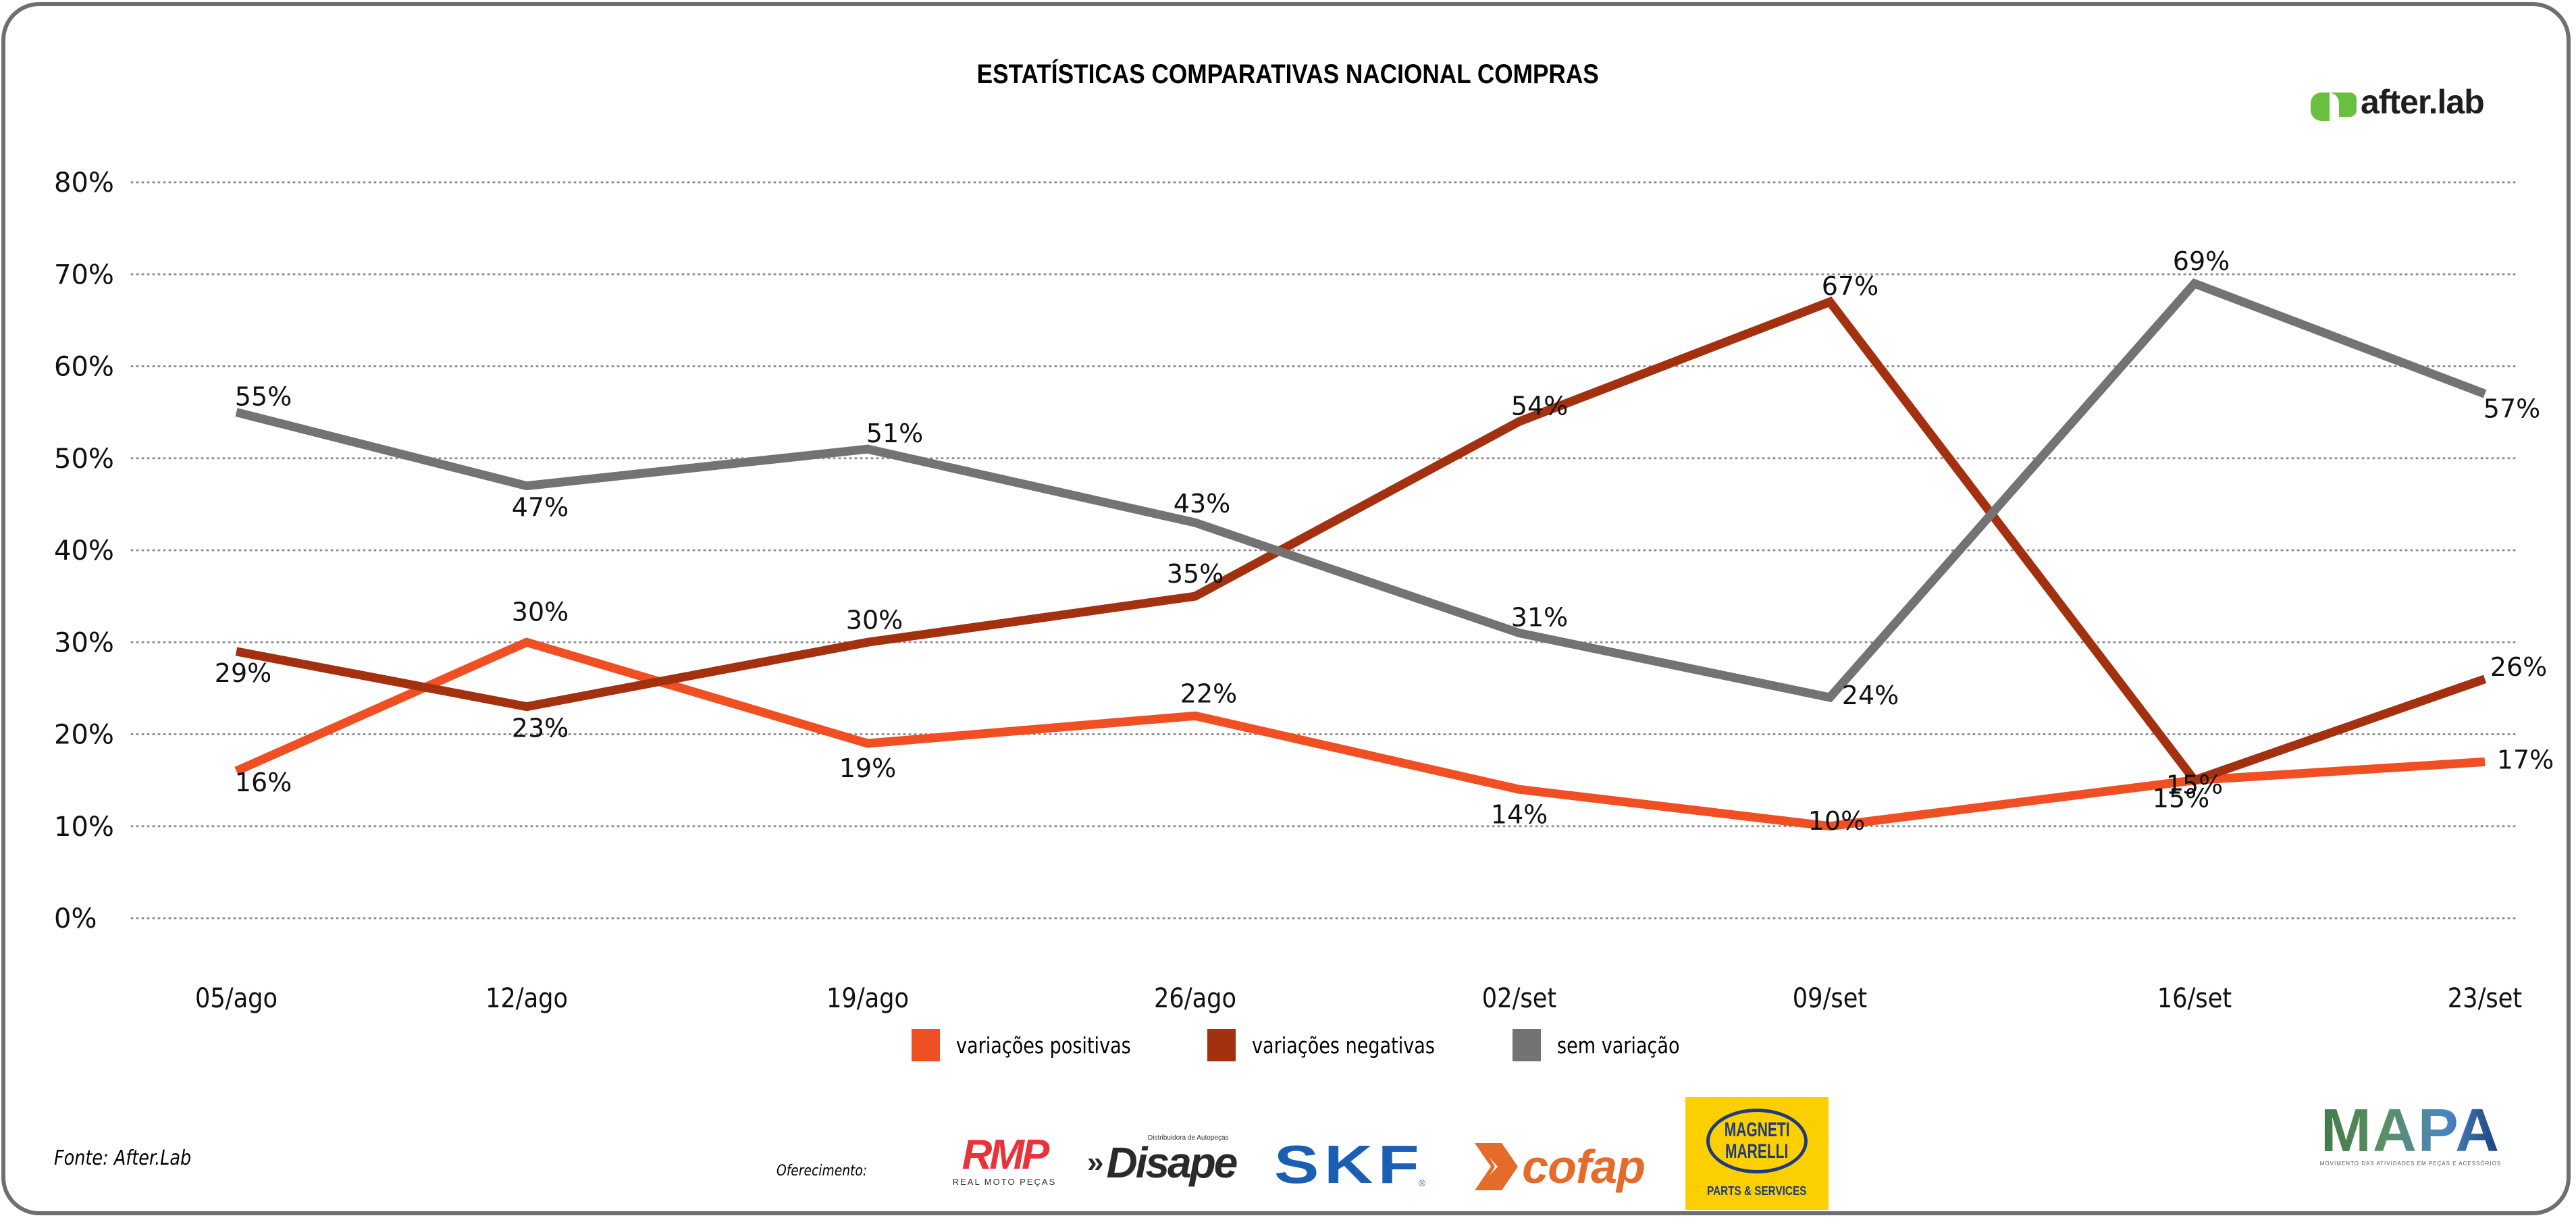  I want to click on rmp-logo: RMP REAL MOTO PEÇAS, so click(1004, 1160).